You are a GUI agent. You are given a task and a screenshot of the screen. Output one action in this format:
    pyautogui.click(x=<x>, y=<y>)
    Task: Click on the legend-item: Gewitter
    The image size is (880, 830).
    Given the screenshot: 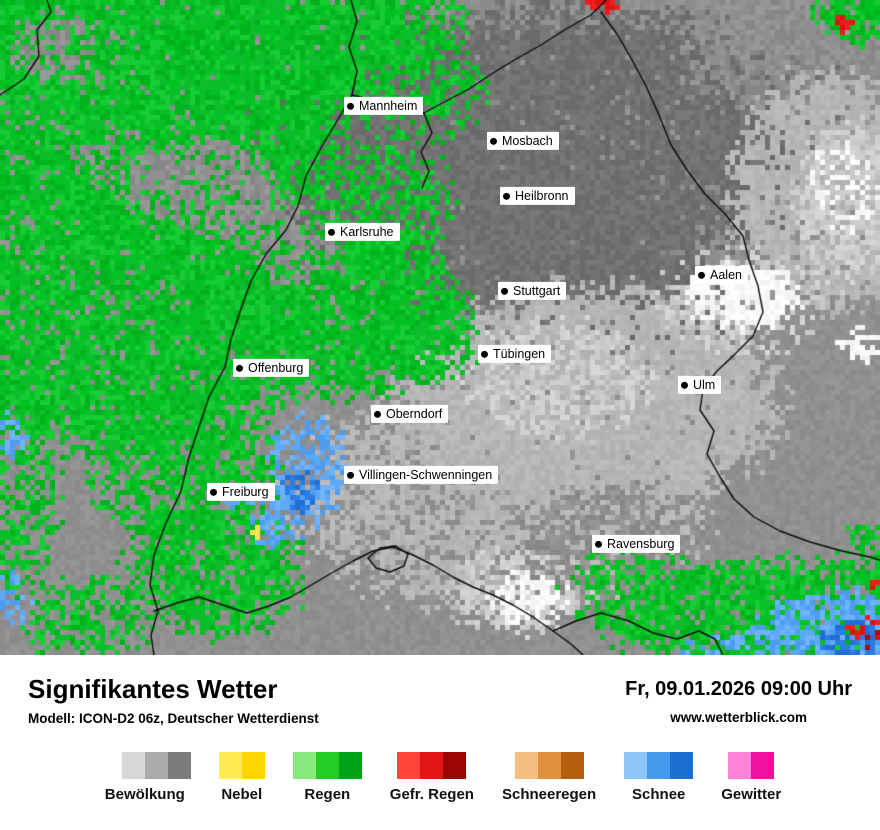 What is the action you would take?
    pyautogui.click(x=751, y=777)
    